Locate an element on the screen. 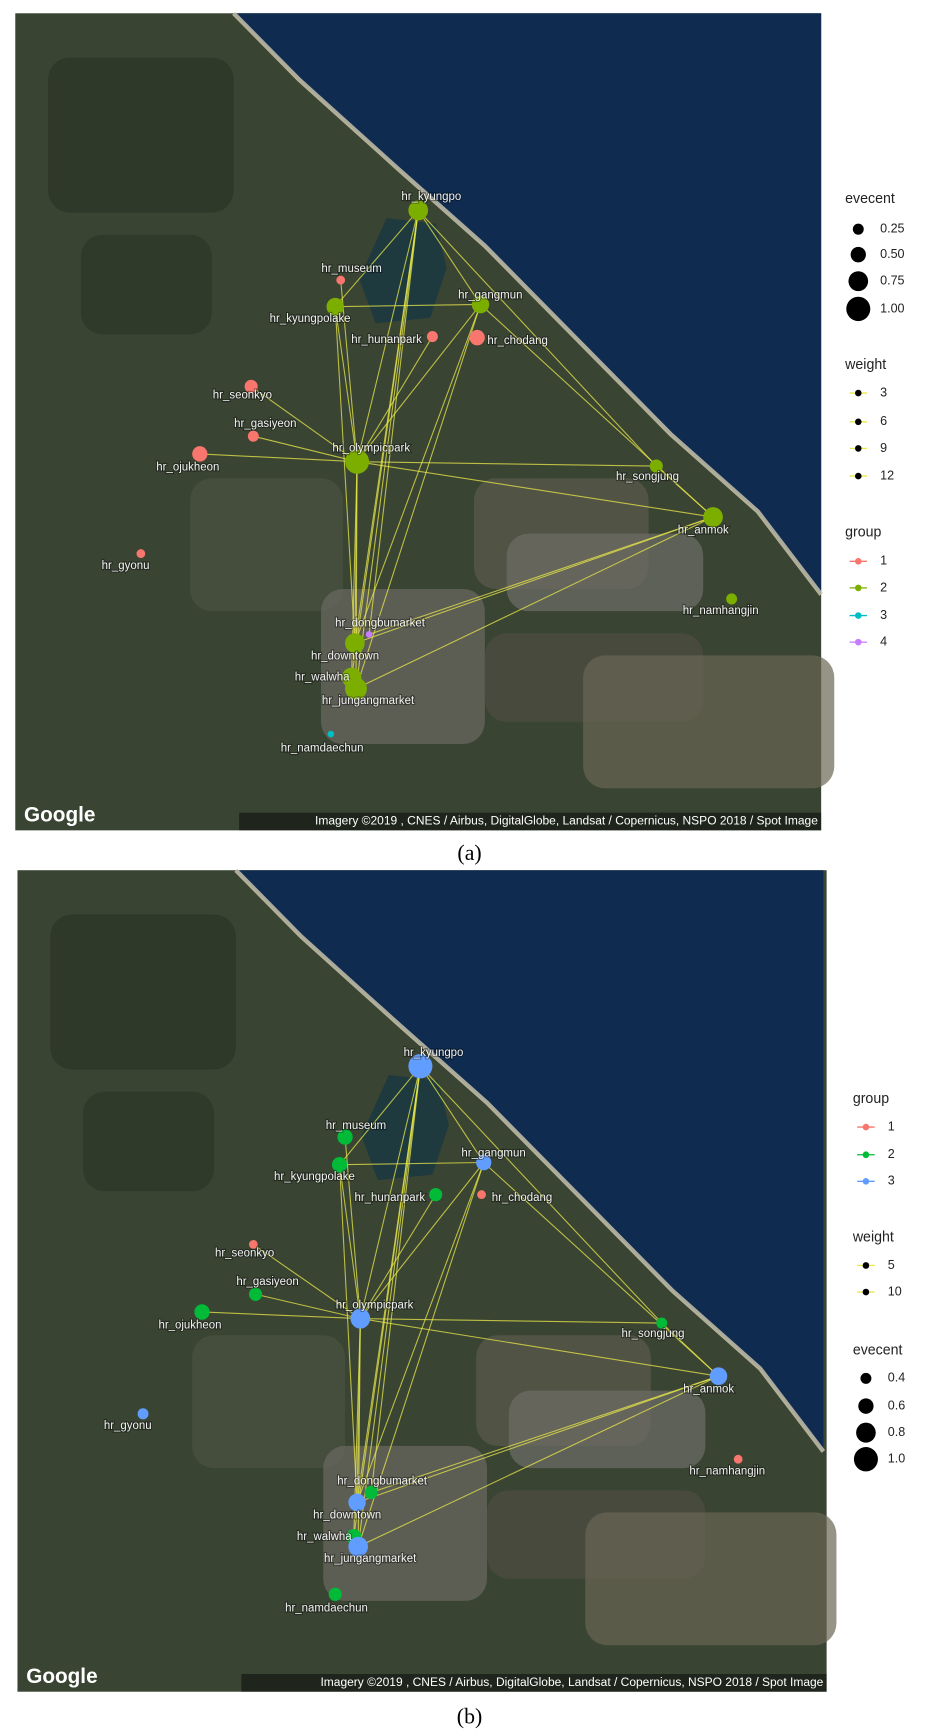 This screenshot has width=938, height=1736. node-label: hr_anmok is located at coordinates (708, 1389).